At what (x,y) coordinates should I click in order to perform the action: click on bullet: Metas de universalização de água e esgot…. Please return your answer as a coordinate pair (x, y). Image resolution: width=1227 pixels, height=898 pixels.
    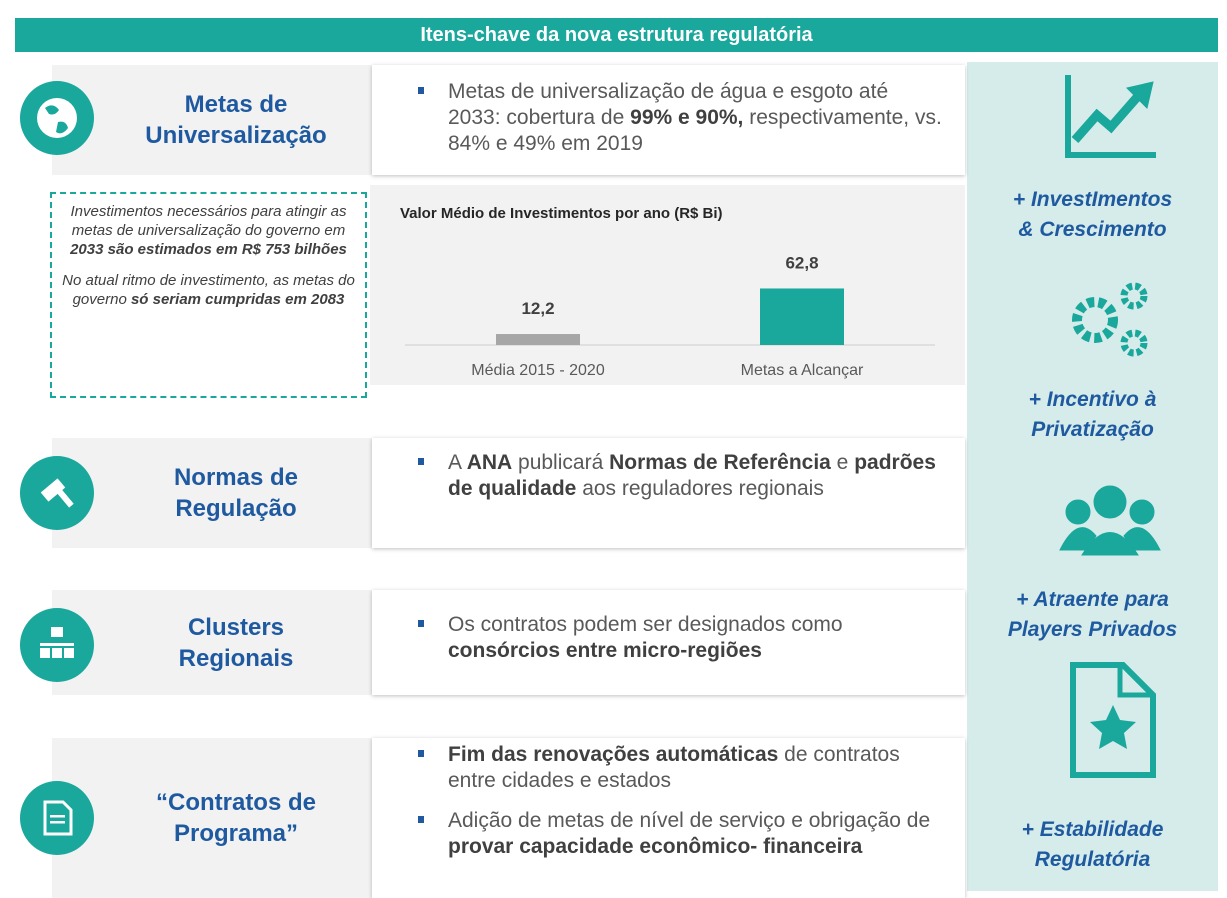
    Looking at the image, I should click on (679, 118).